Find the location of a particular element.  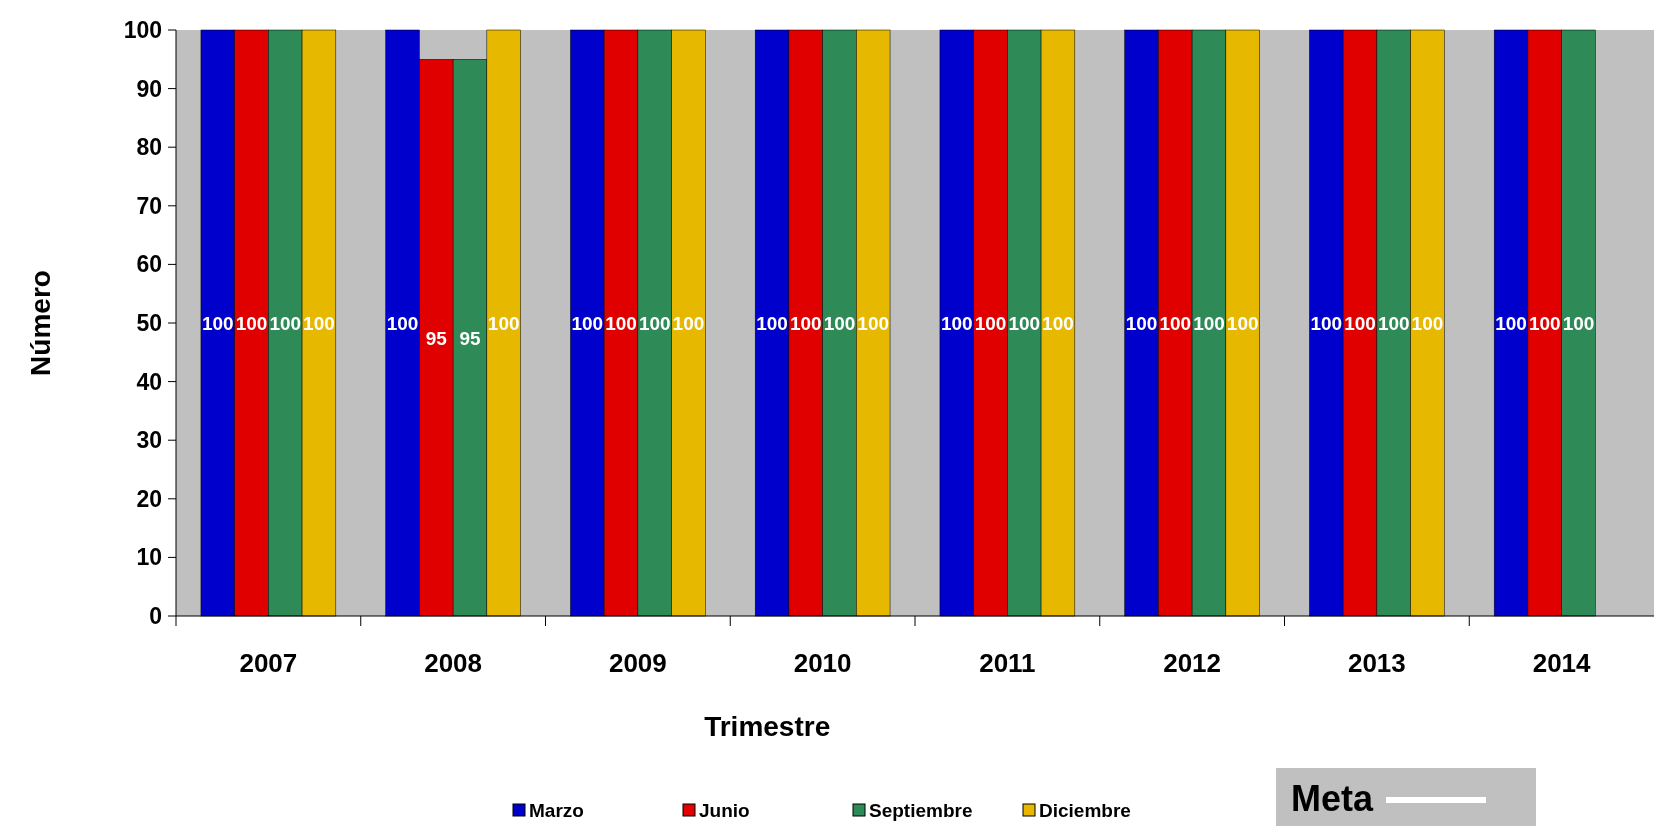

legend-label: Marzo is located at coordinates (556, 810).